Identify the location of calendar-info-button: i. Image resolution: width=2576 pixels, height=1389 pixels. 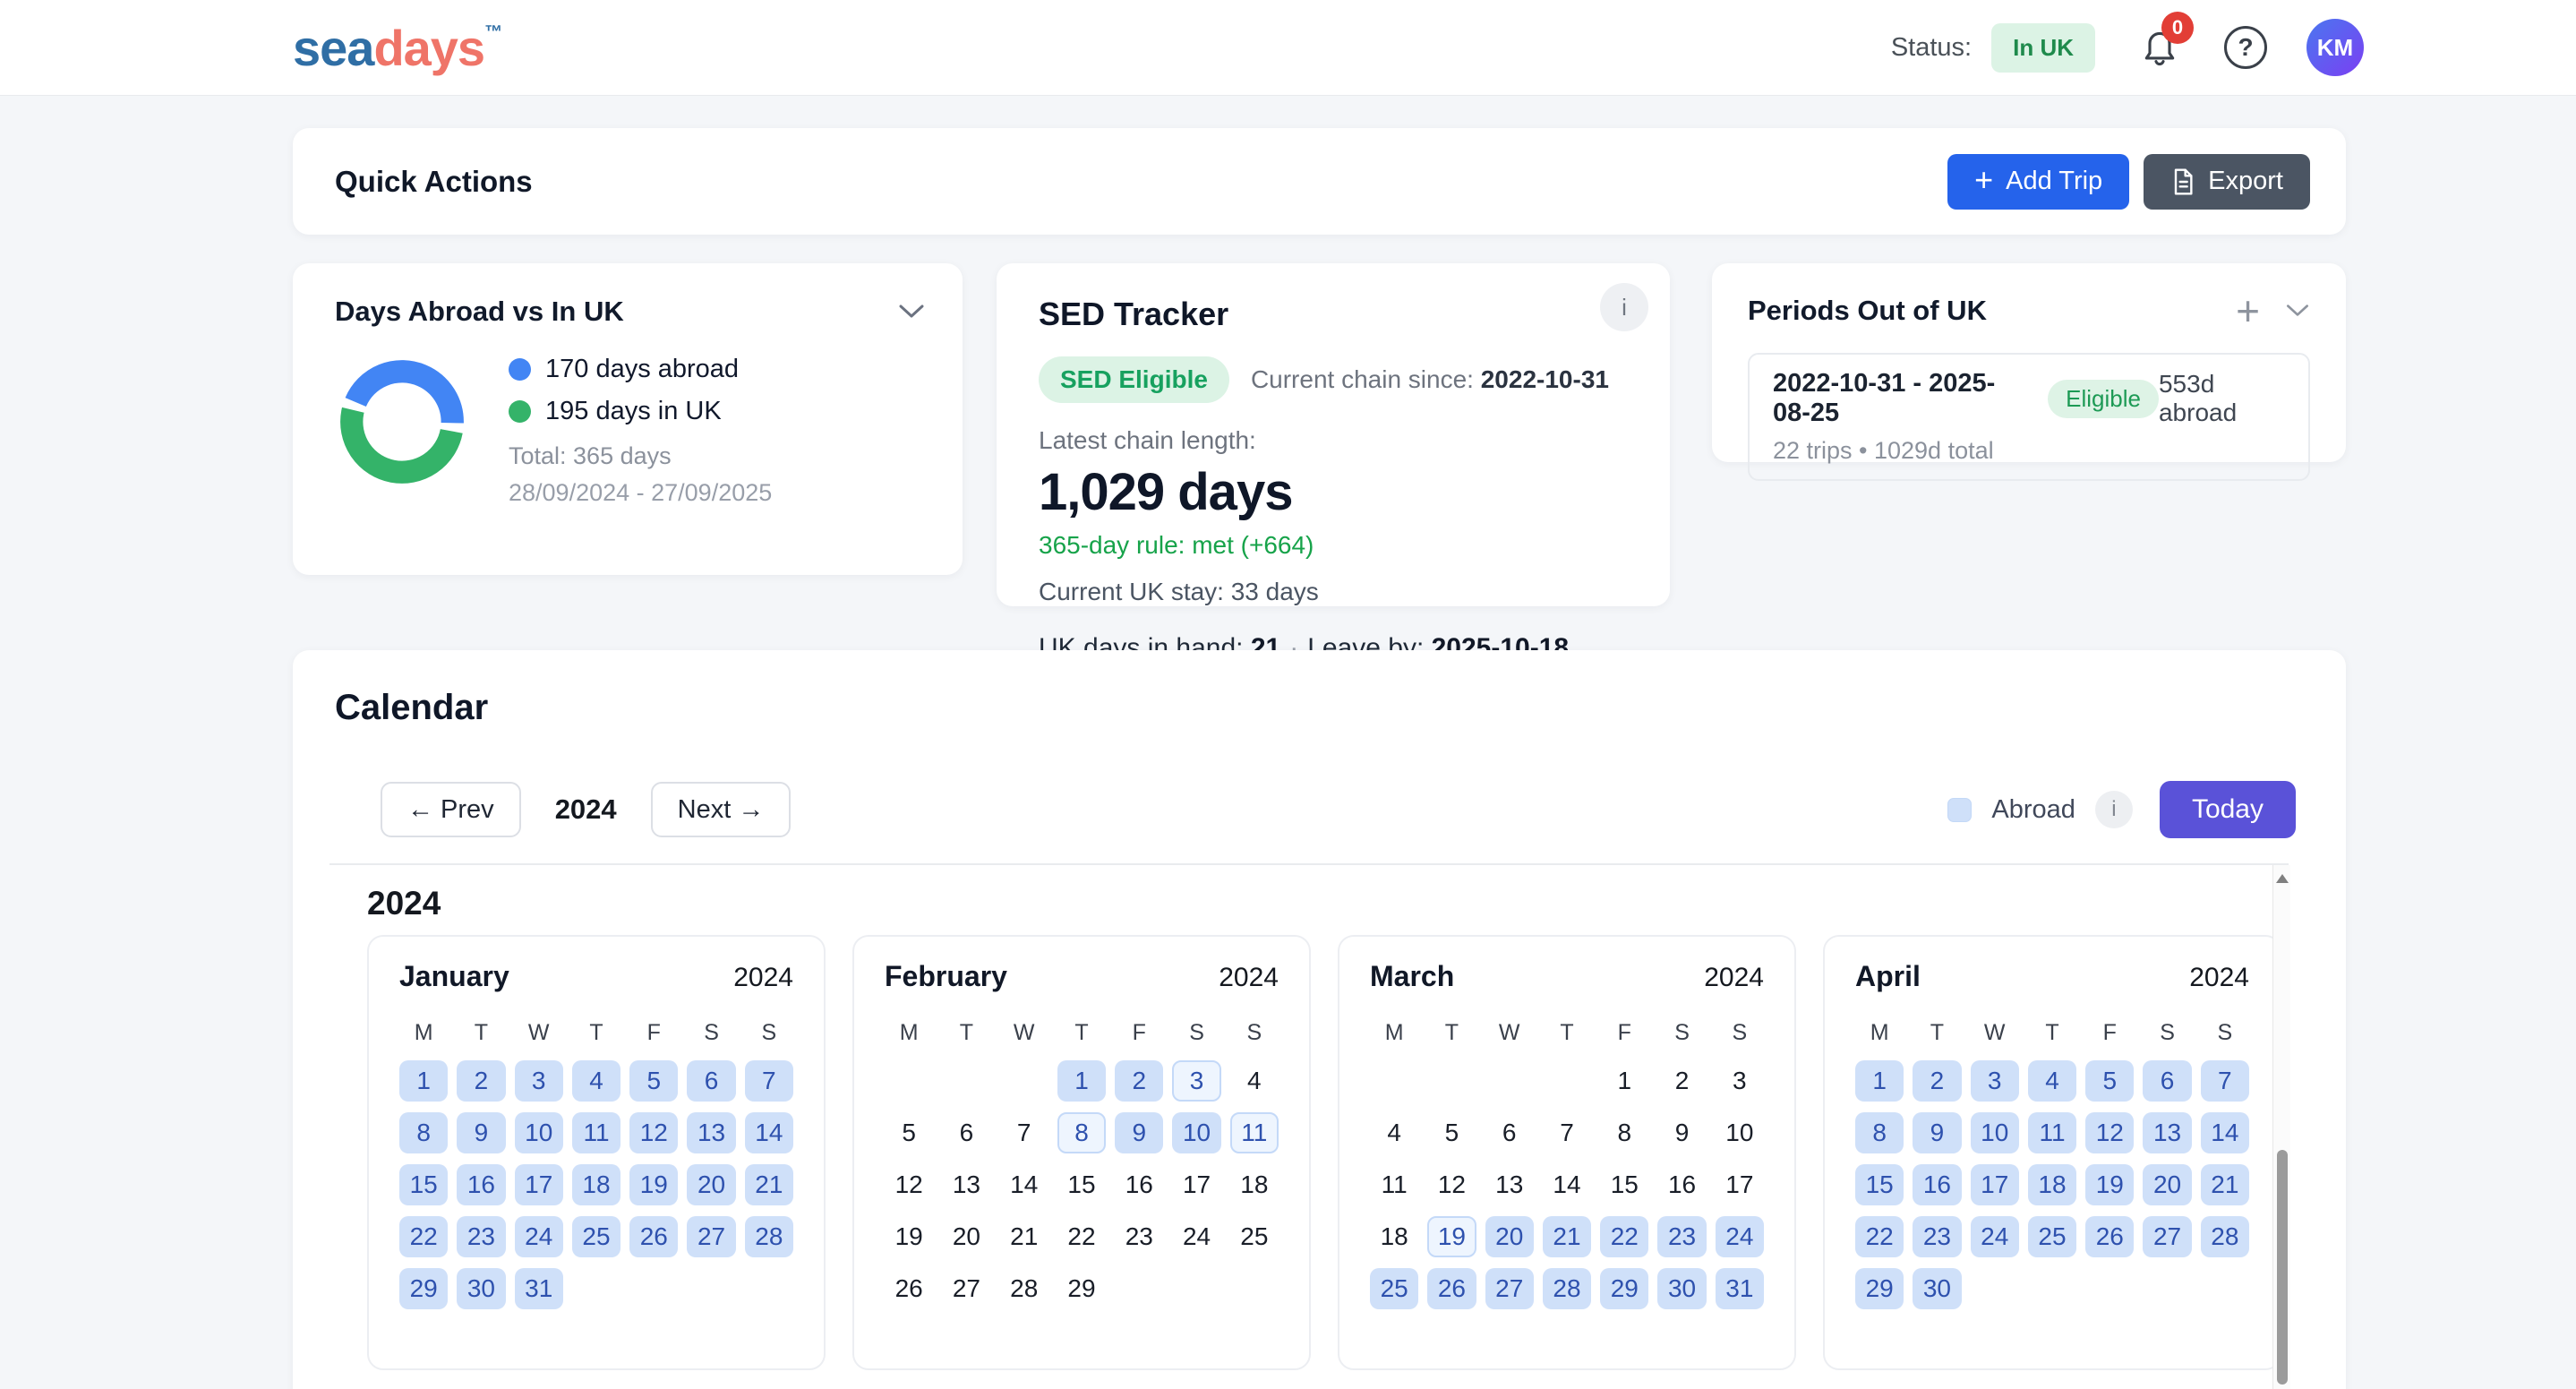
(2113, 810).